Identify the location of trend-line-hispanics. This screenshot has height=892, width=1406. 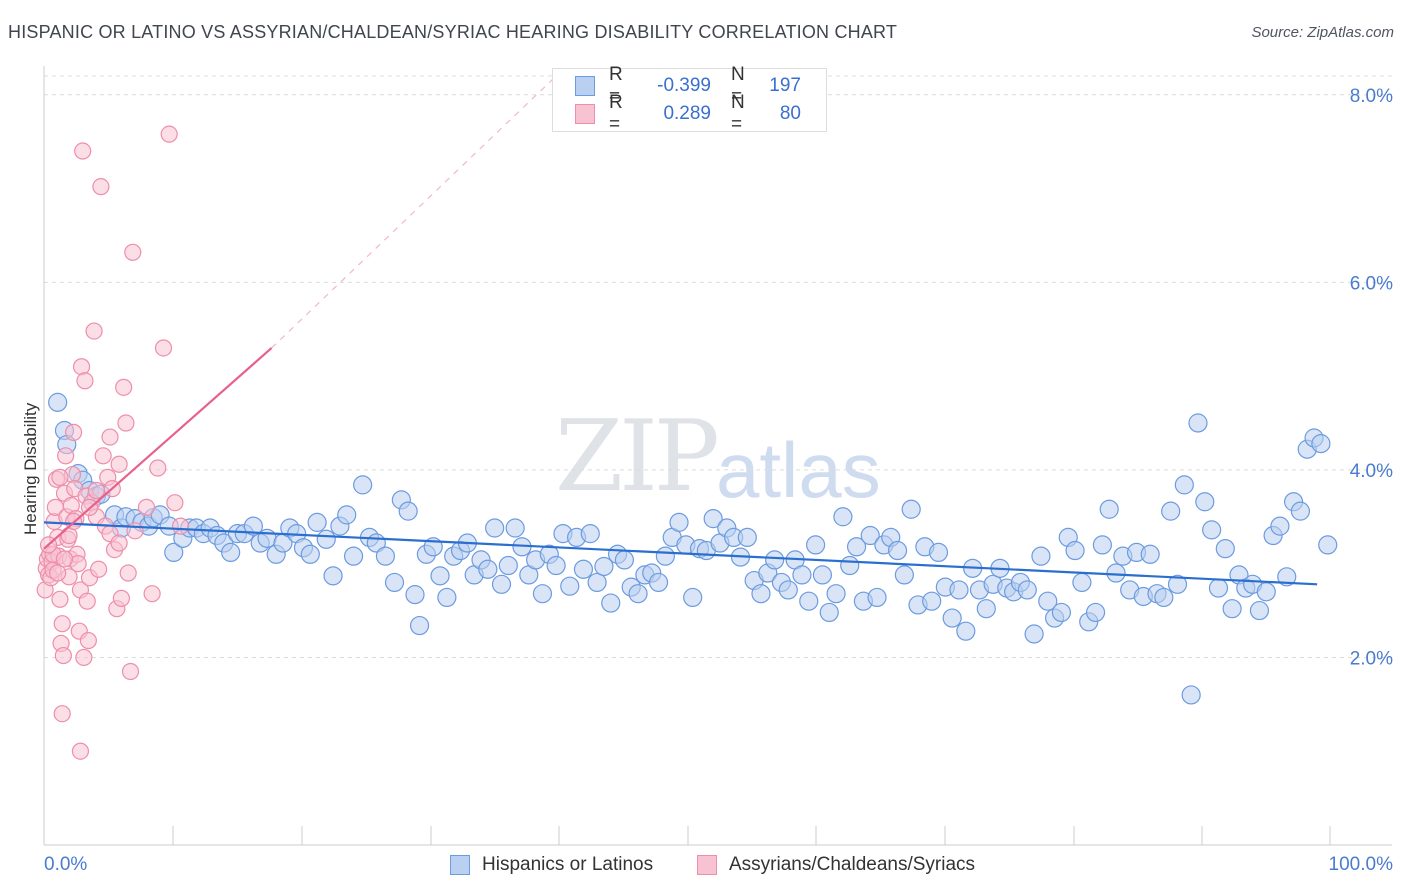
(680, 553).